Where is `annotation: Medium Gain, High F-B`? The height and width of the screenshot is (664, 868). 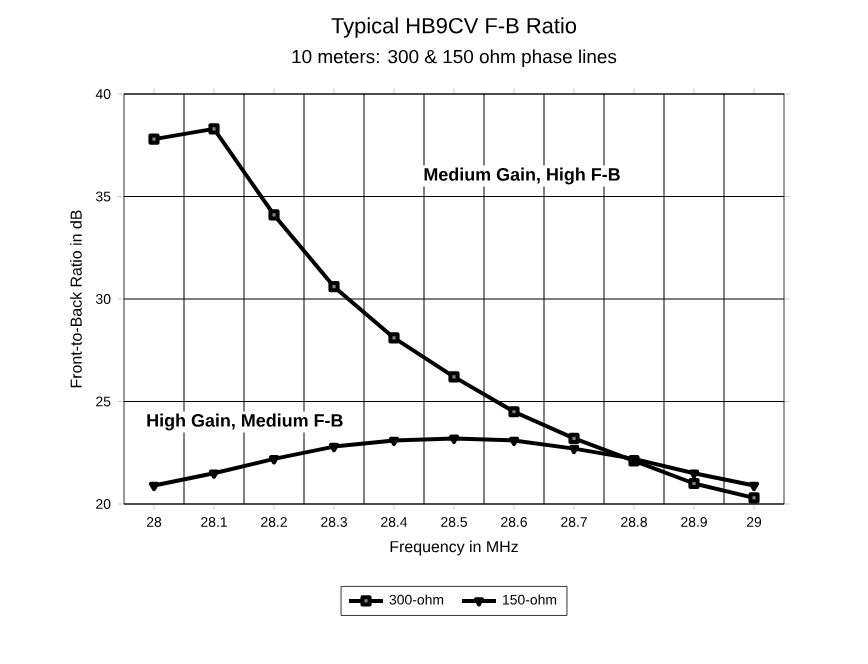 annotation: Medium Gain, High F-B is located at coordinates (522, 176).